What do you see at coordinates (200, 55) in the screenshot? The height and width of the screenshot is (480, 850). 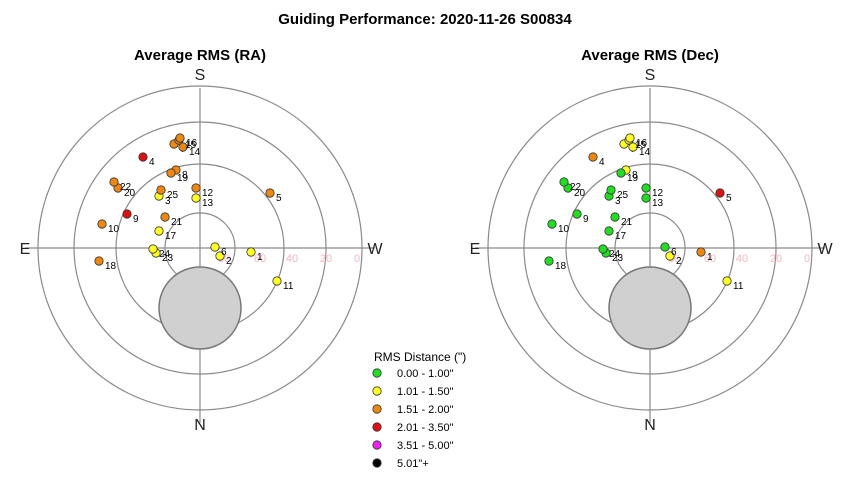 I see `panel-title: Average RMS (RA)` at bounding box center [200, 55].